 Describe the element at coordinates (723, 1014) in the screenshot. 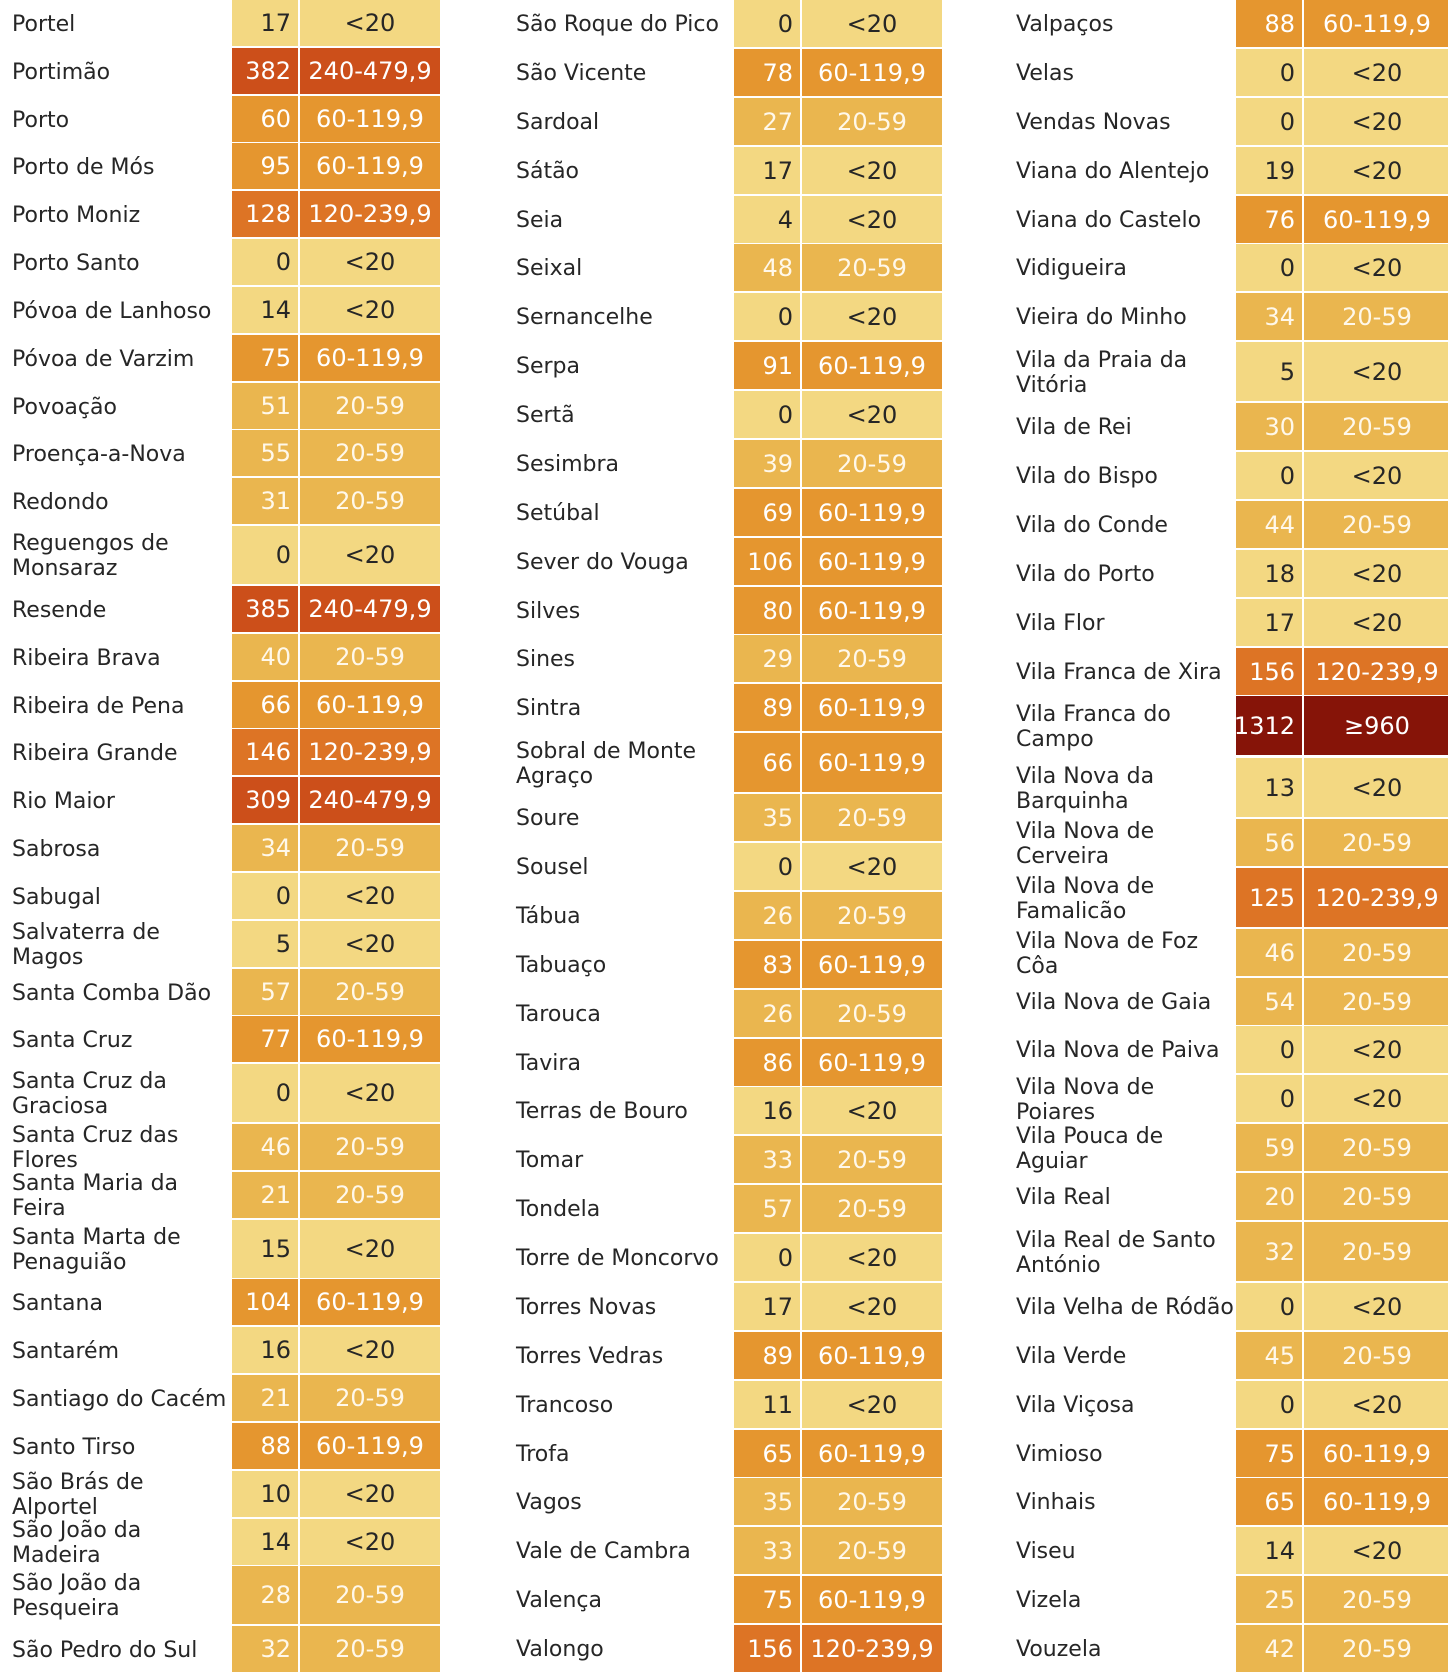

I see `table-row: Tarouca 26 20-59` at that location.